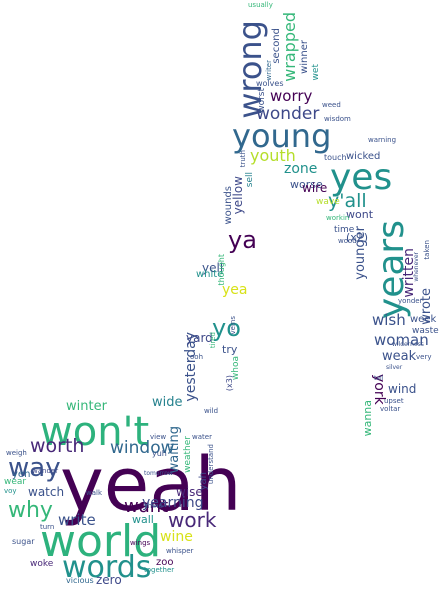 The height and width of the screenshot is (595, 444). Describe the element at coordinates (338, 218) in the screenshot. I see `word-workin: workin` at that location.